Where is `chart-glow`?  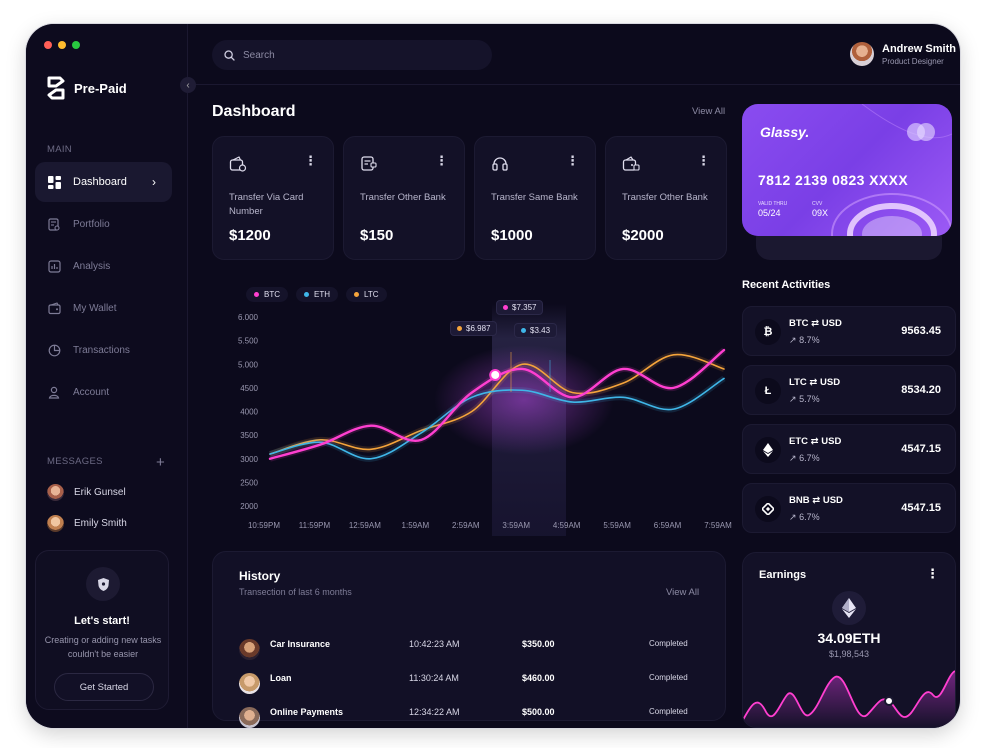
chart-glow is located at coordinates (524, 400).